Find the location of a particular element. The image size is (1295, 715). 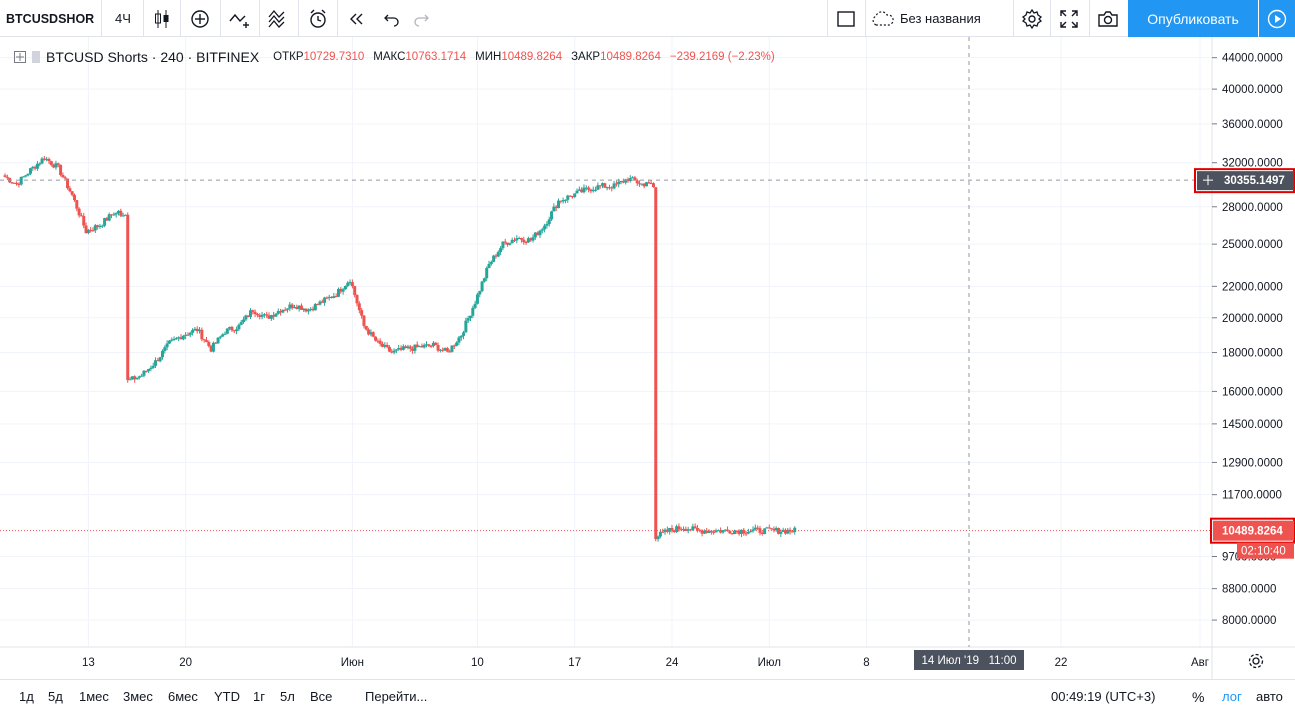

candles-icon is located at coordinates (162, 18).